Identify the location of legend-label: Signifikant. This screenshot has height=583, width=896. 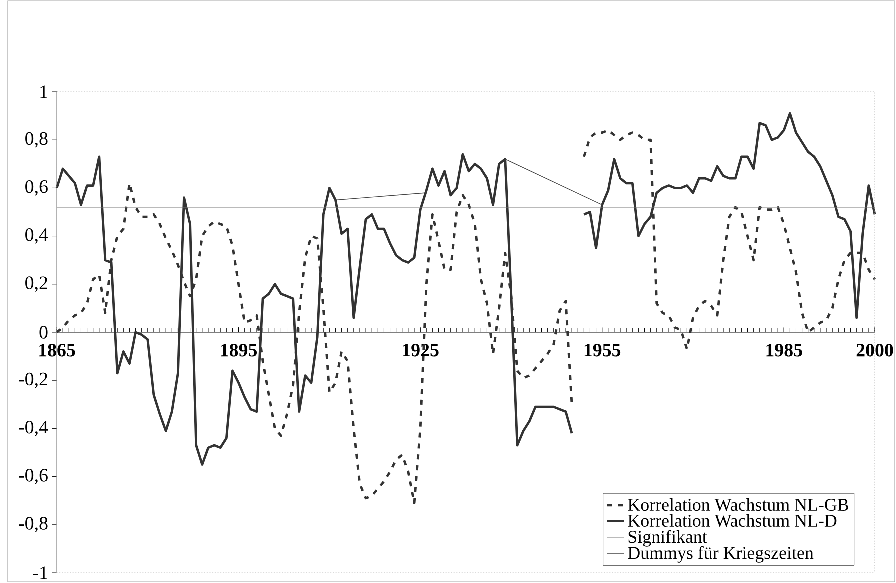
(668, 538).